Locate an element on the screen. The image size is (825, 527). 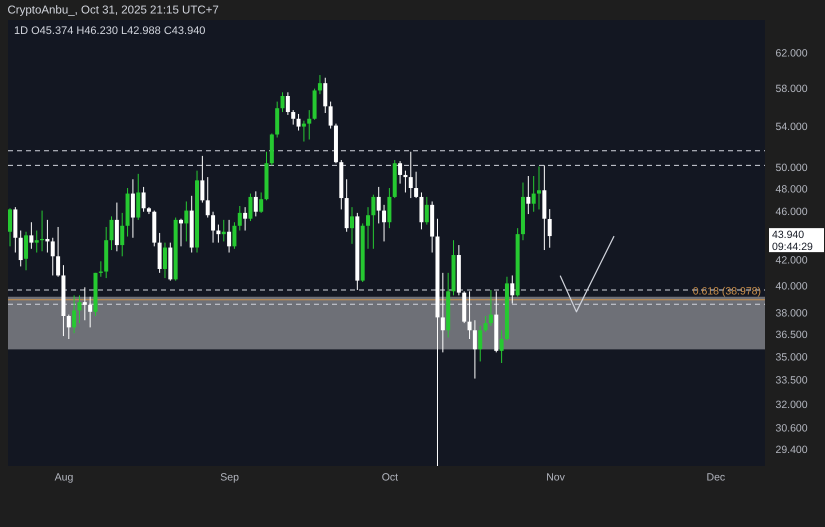
y-tick-label: 36.500 is located at coordinates (792, 335).